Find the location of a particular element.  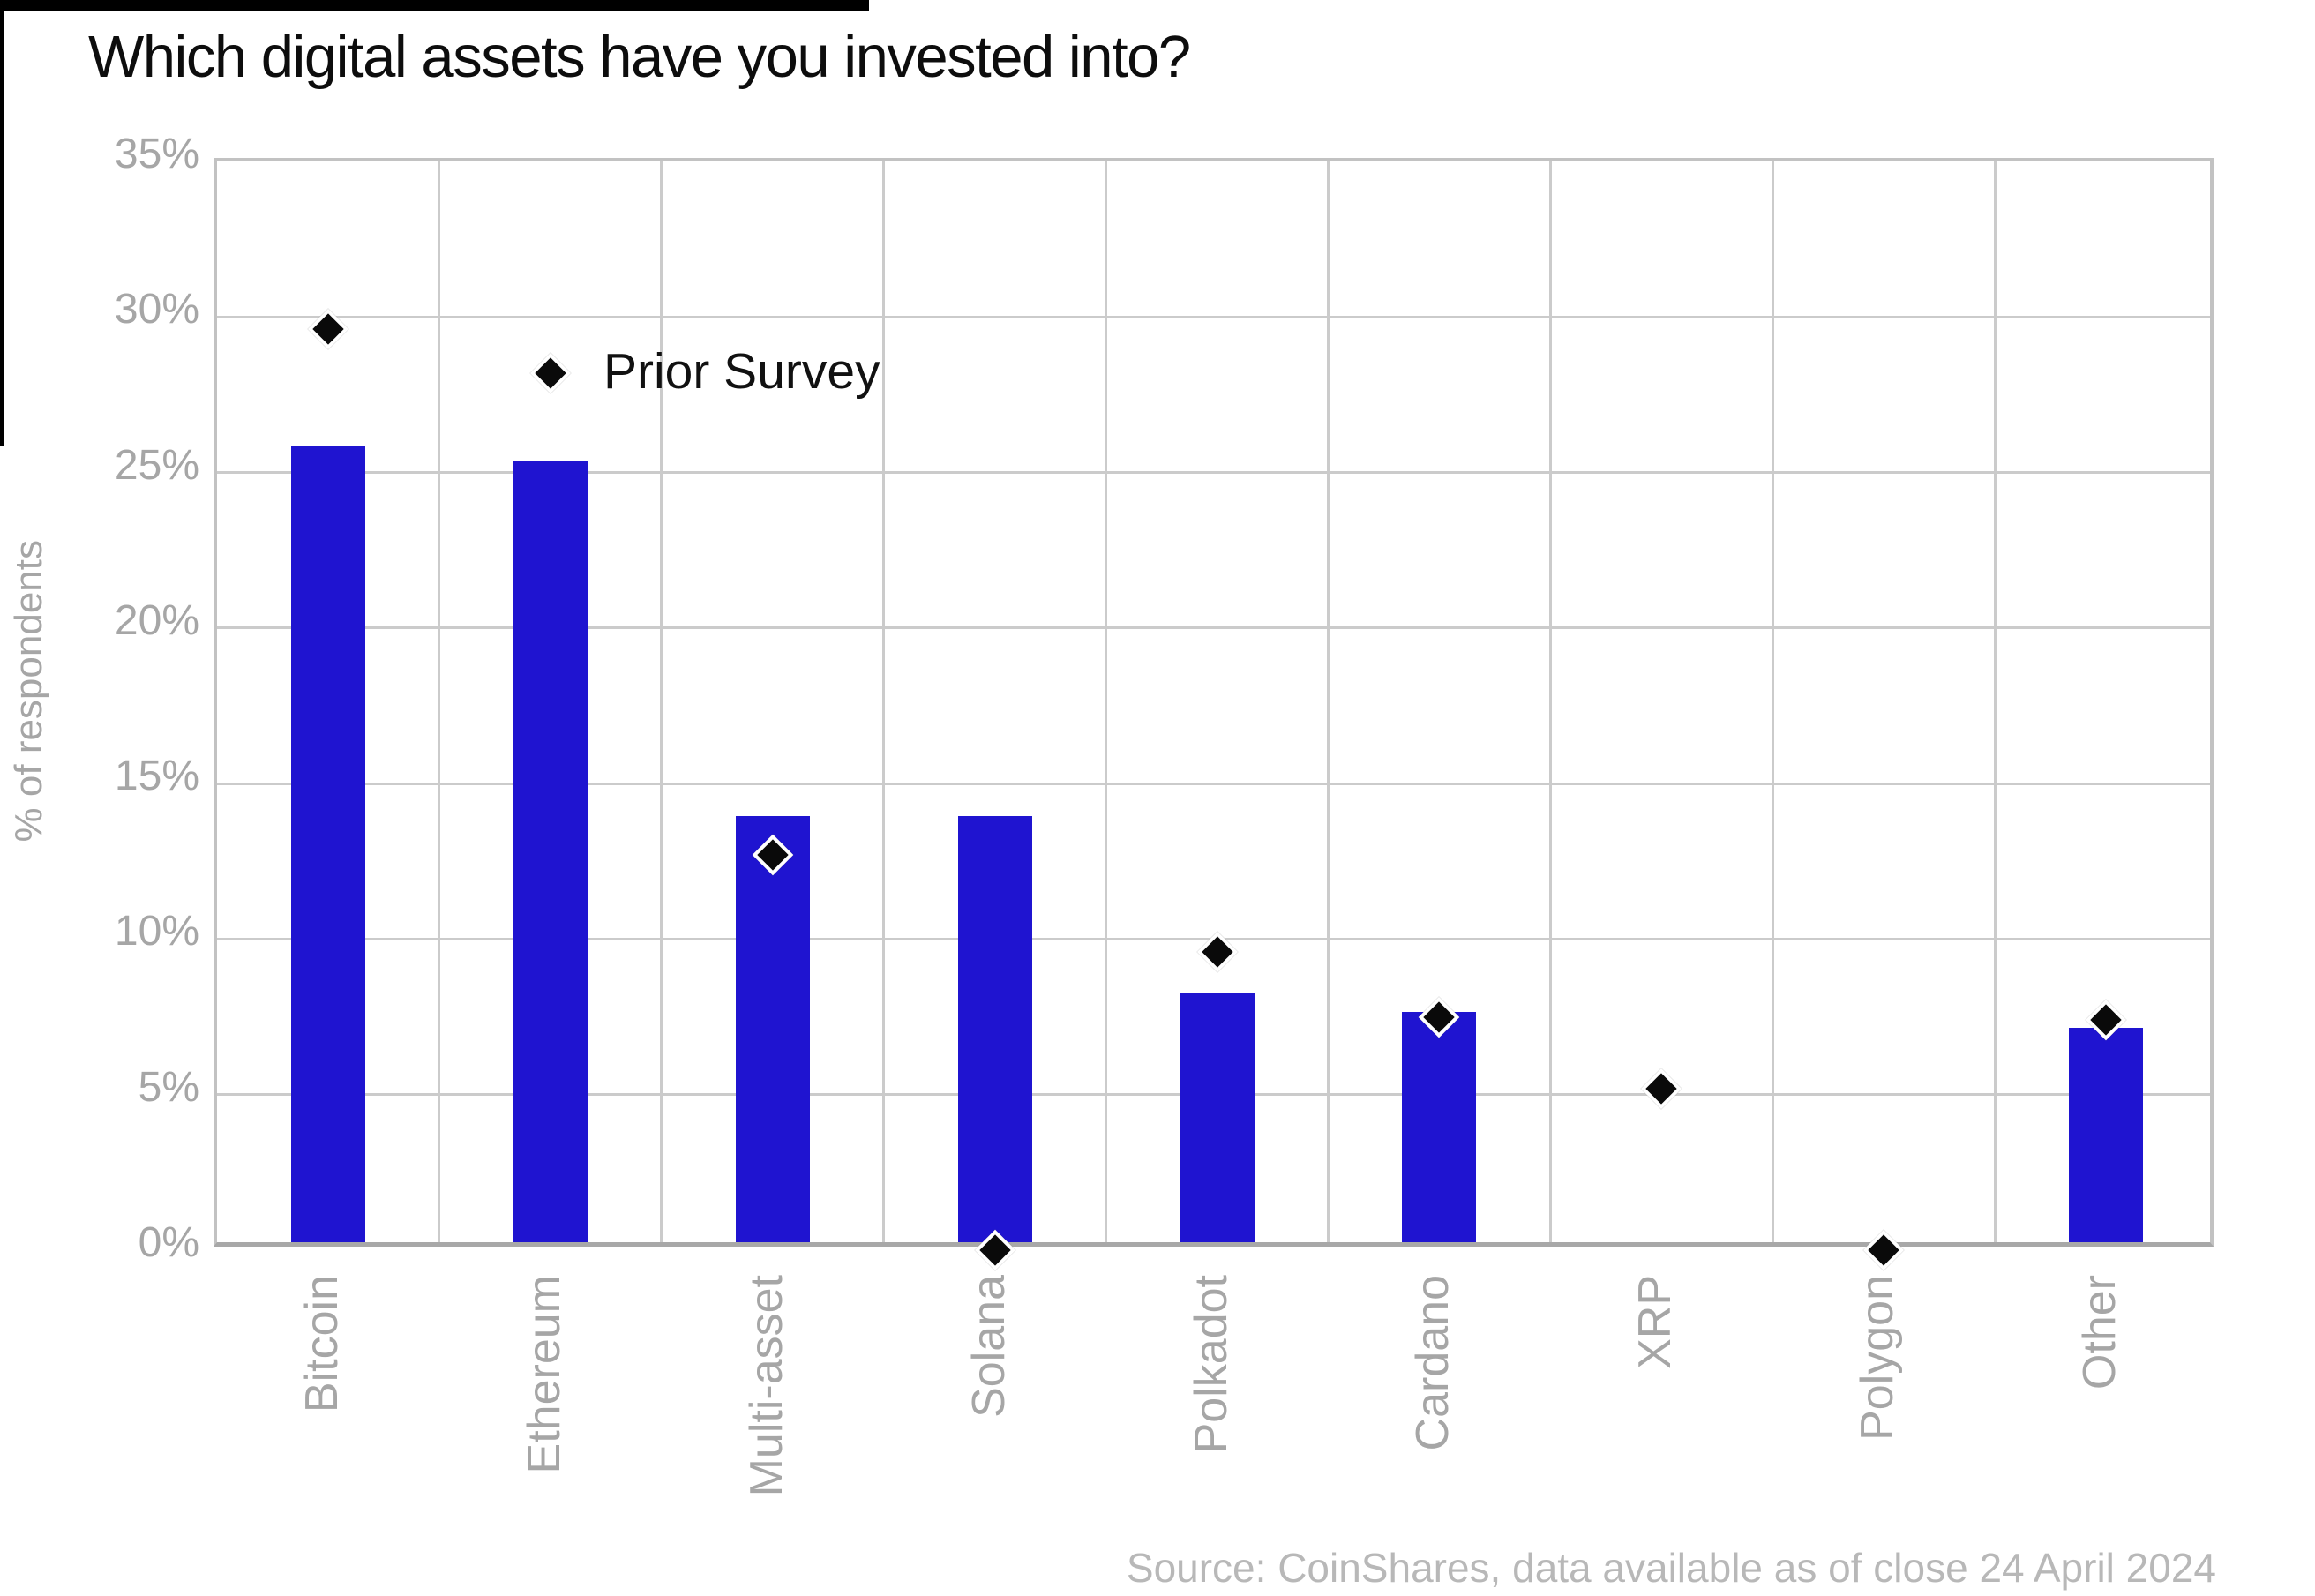

x-tick-label-xrp: XRP is located at coordinates (1655, 1322).